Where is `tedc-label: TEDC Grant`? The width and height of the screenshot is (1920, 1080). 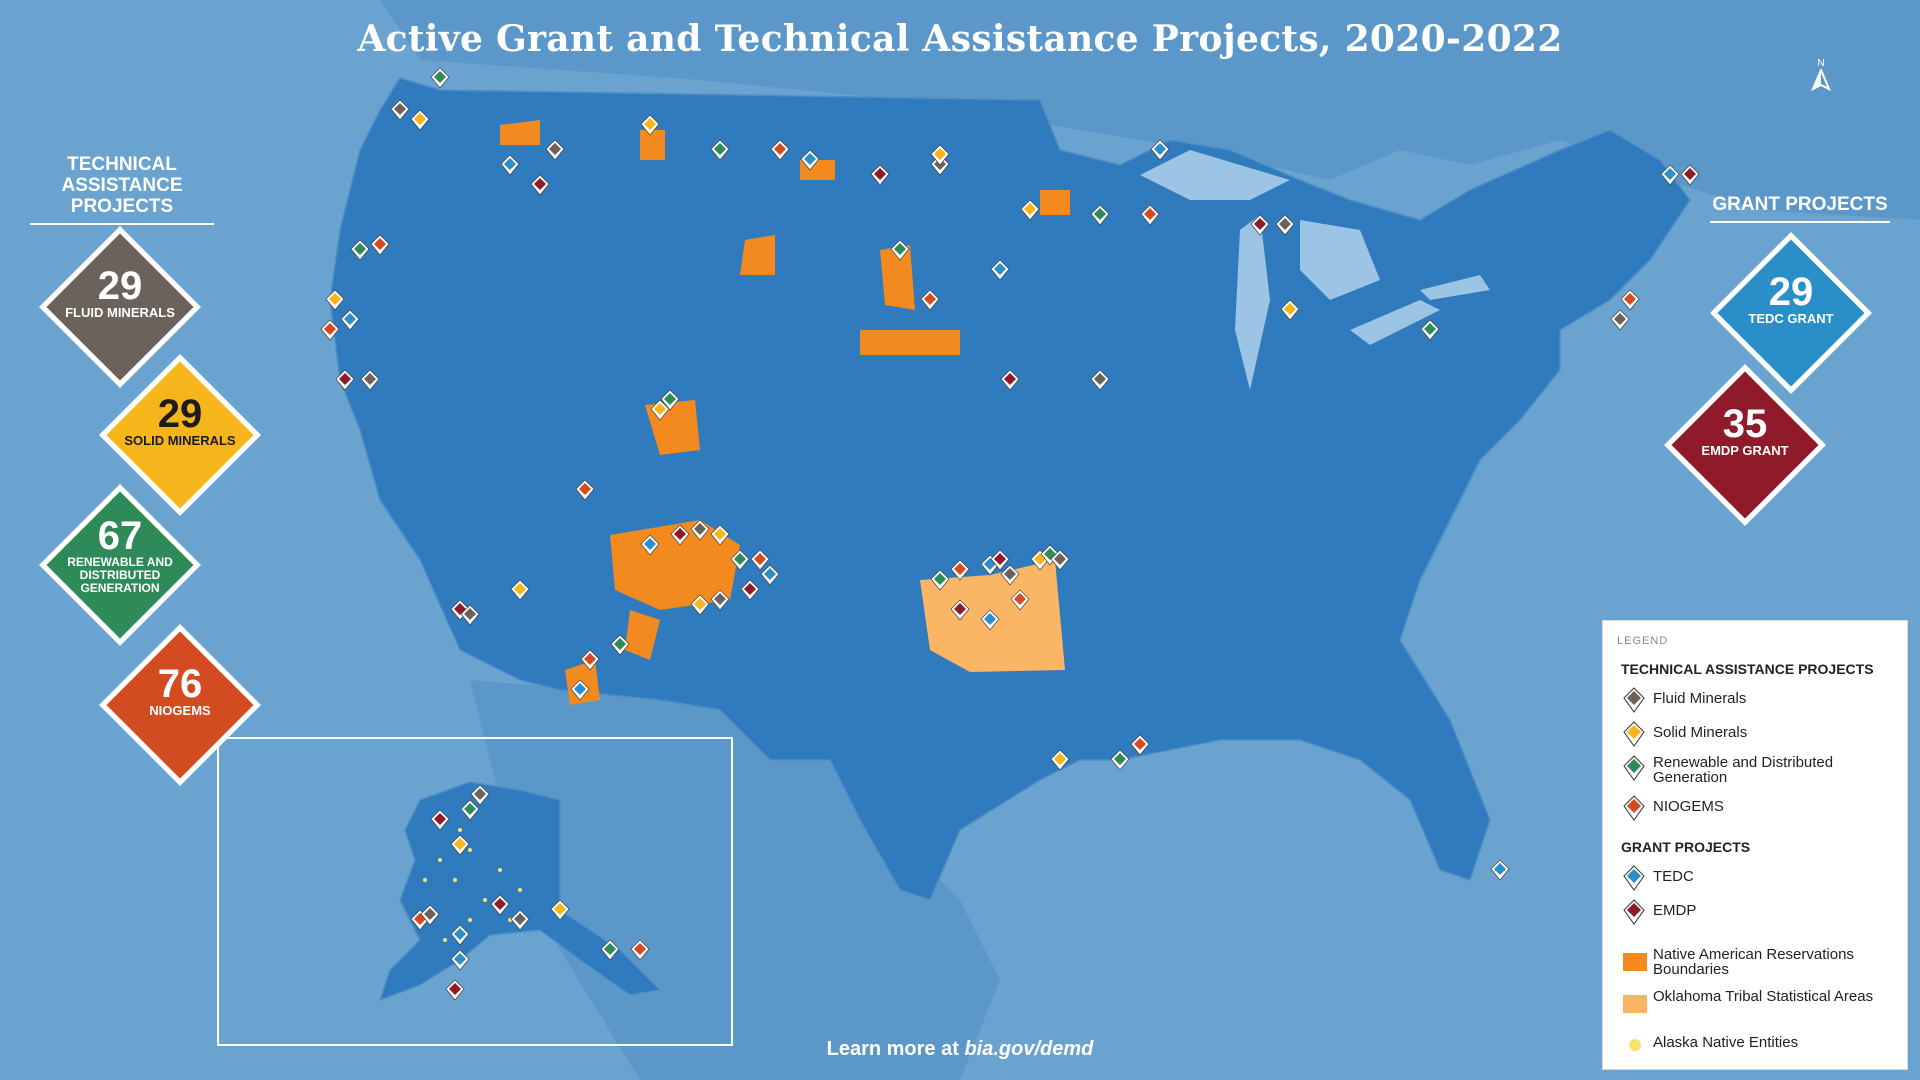
tedc-label: TEDC Grant is located at coordinates (1791, 318).